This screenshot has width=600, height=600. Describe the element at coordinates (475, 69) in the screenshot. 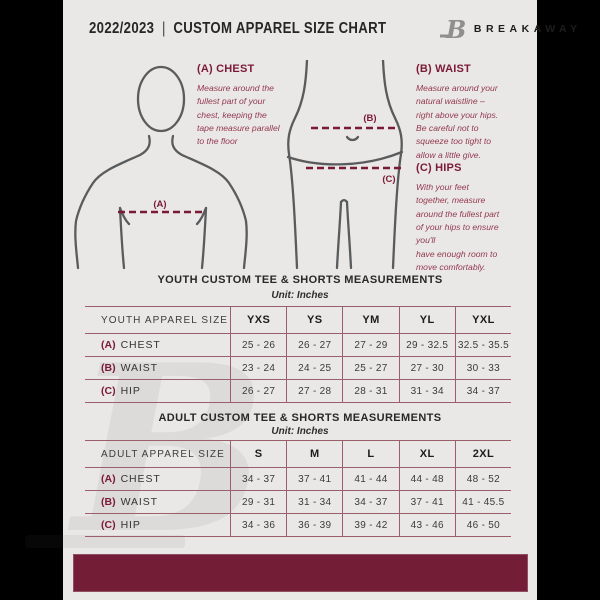

I see `waist-instruction-heading: (B) WAIST` at that location.